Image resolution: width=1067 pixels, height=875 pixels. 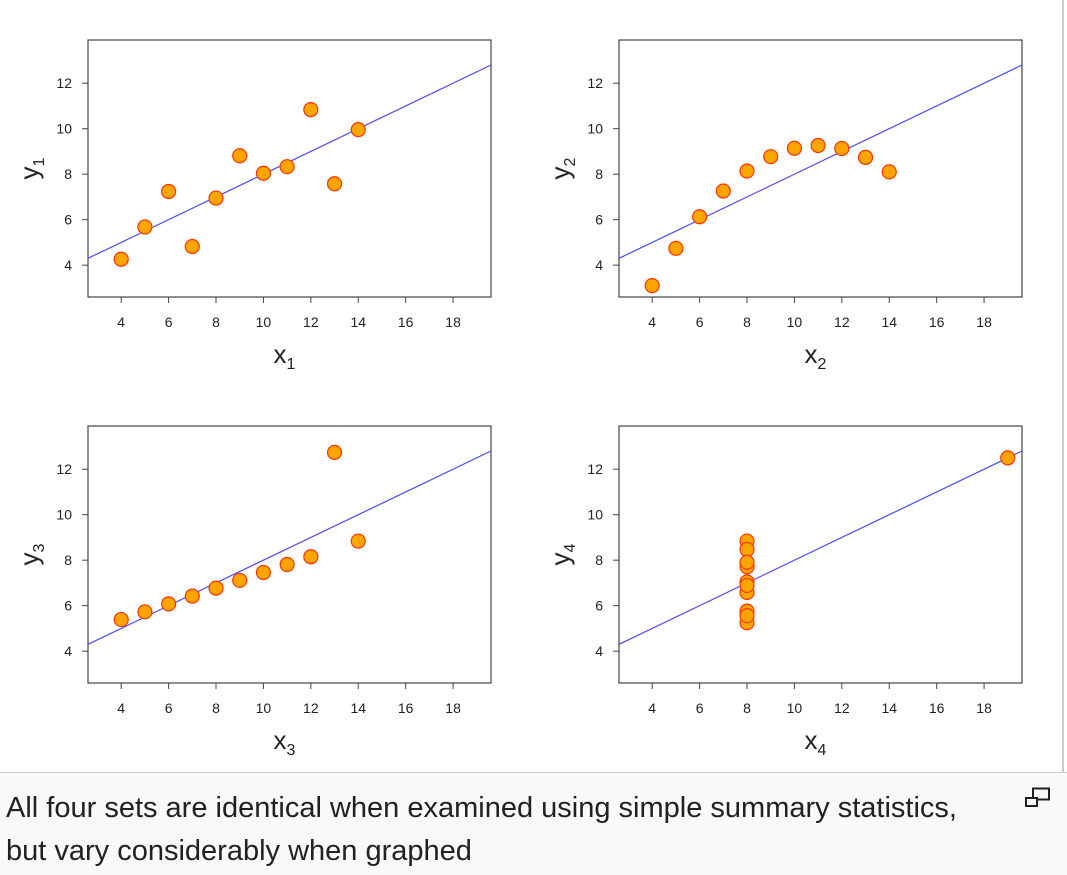 What do you see at coordinates (1038, 798) in the screenshot?
I see `magnify-icon` at bounding box center [1038, 798].